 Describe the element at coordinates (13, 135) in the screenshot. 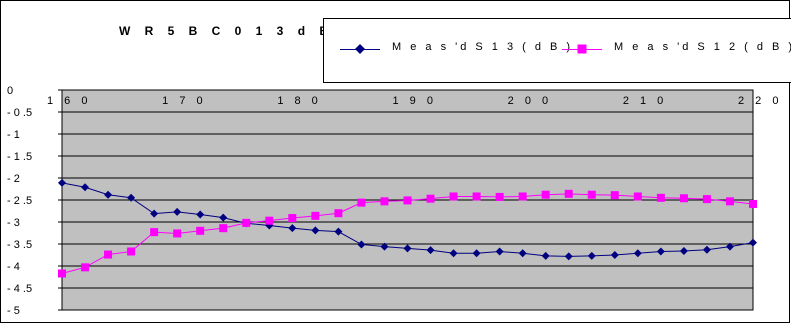

I see `y-tick-label: - 1` at that location.